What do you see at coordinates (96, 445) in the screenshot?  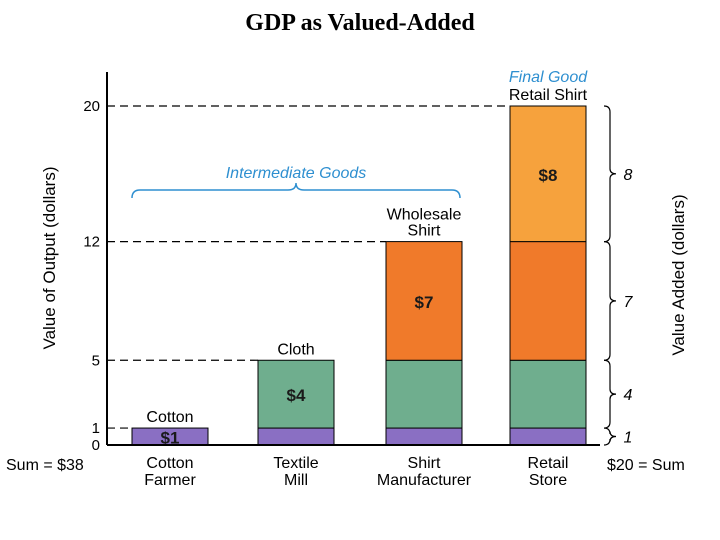 I see `y-tick-label: 0` at bounding box center [96, 445].